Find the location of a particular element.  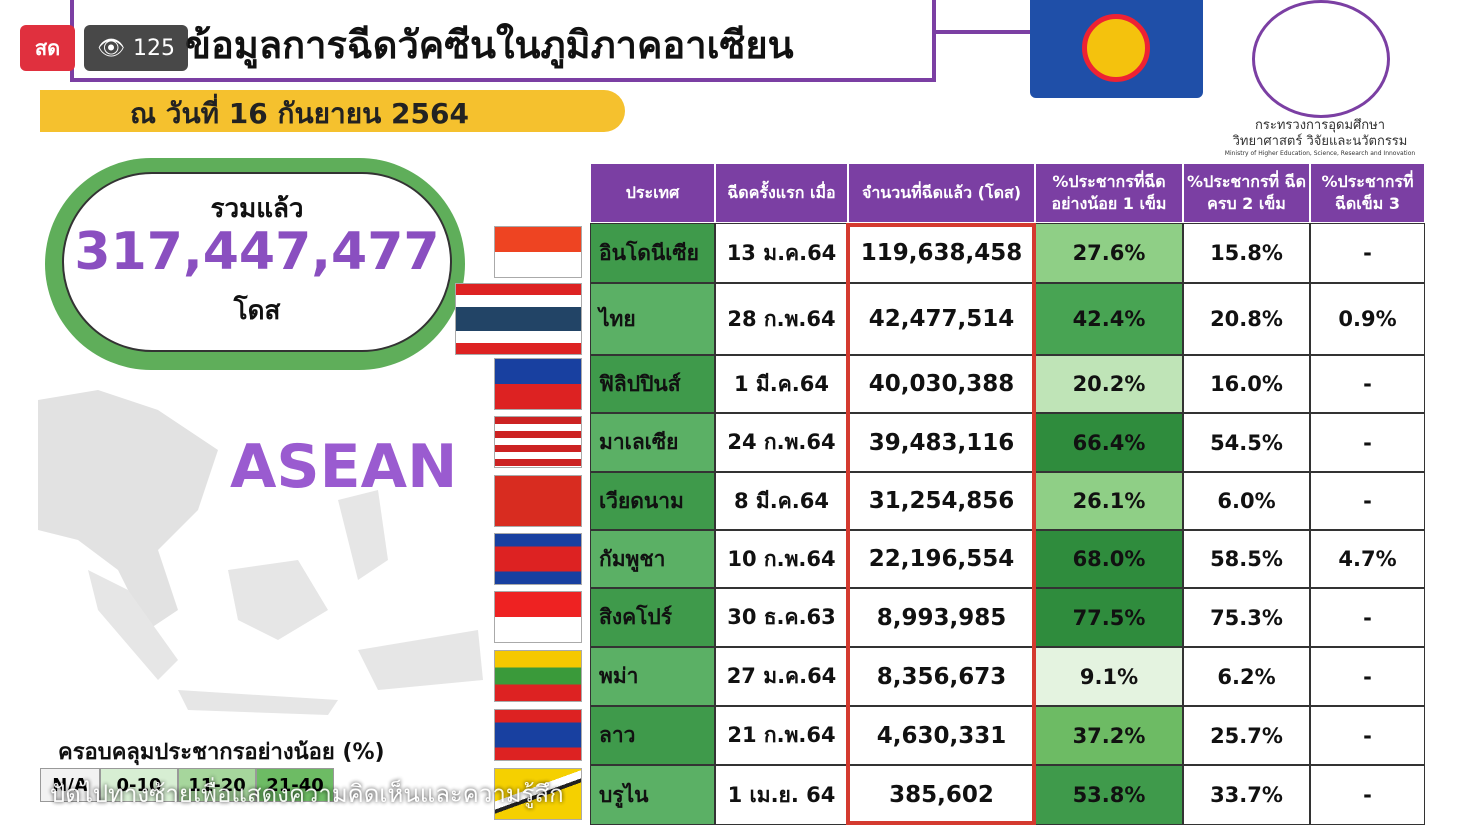

table-cell: 54.5% is located at coordinates (1246, 442).